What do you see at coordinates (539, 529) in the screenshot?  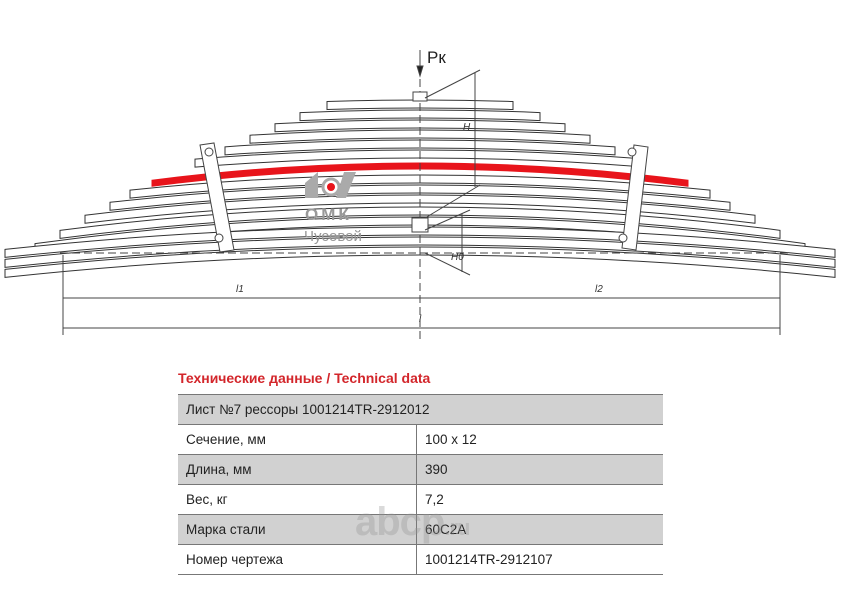 I see `row-value: 60С2А` at bounding box center [539, 529].